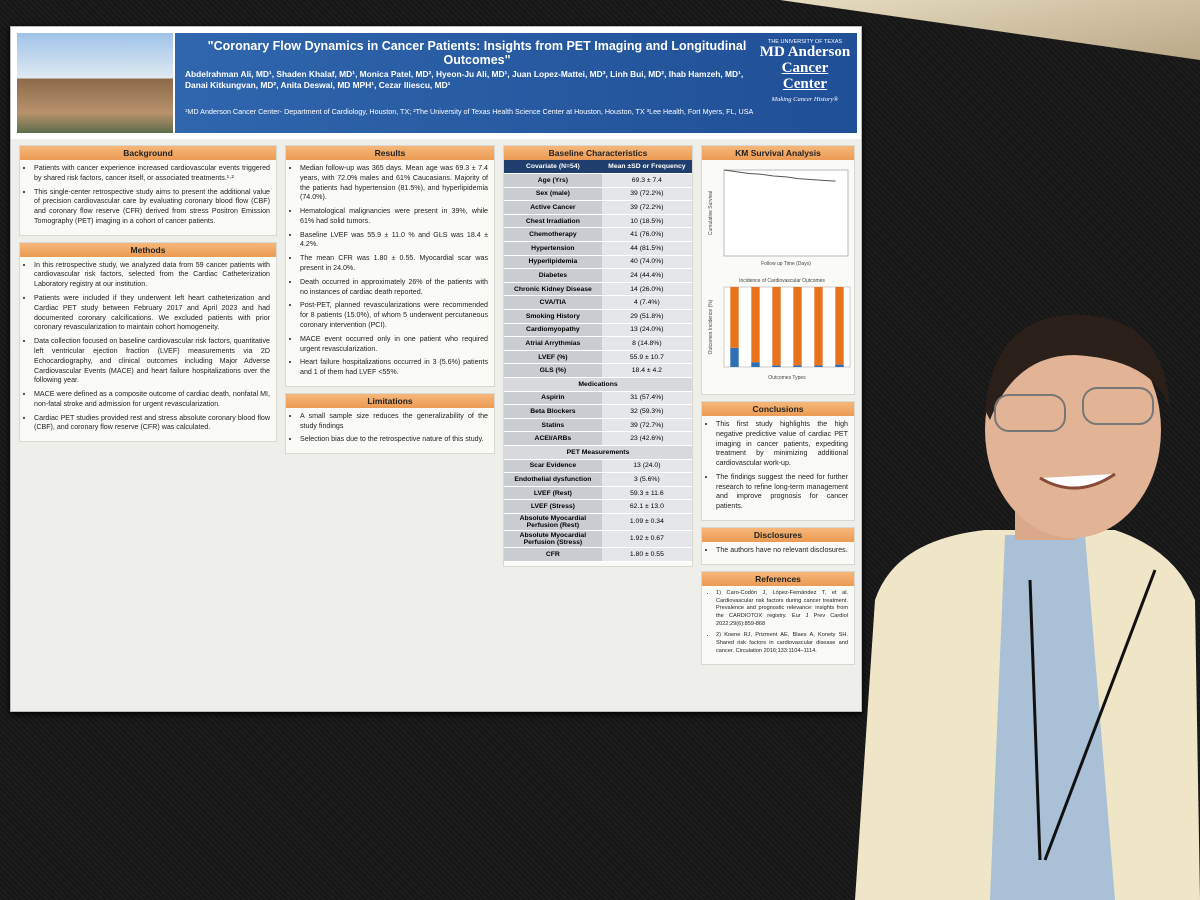 The width and height of the screenshot is (1200, 900). Describe the element at coordinates (553, 235) in the screenshot. I see `cell: Chemotherapy` at that location.